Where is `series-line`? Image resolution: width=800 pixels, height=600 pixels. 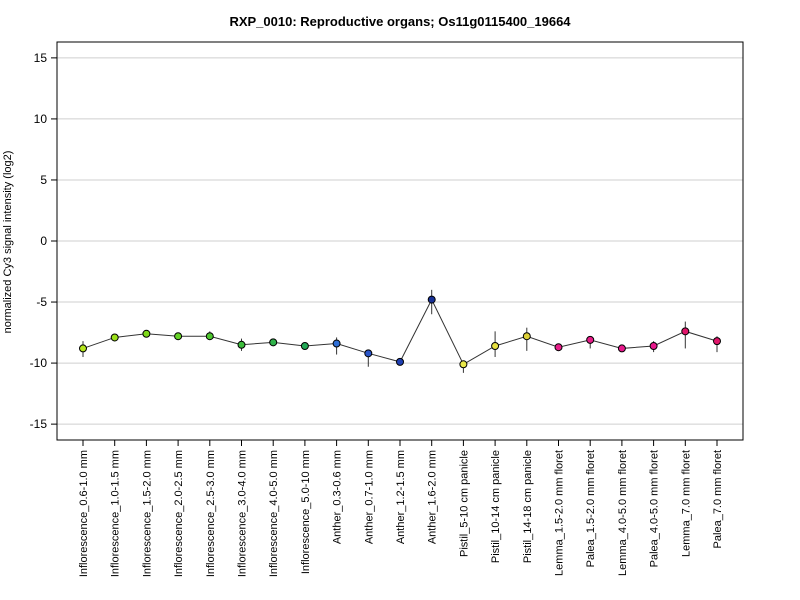
series-line is located at coordinates (400, 332).